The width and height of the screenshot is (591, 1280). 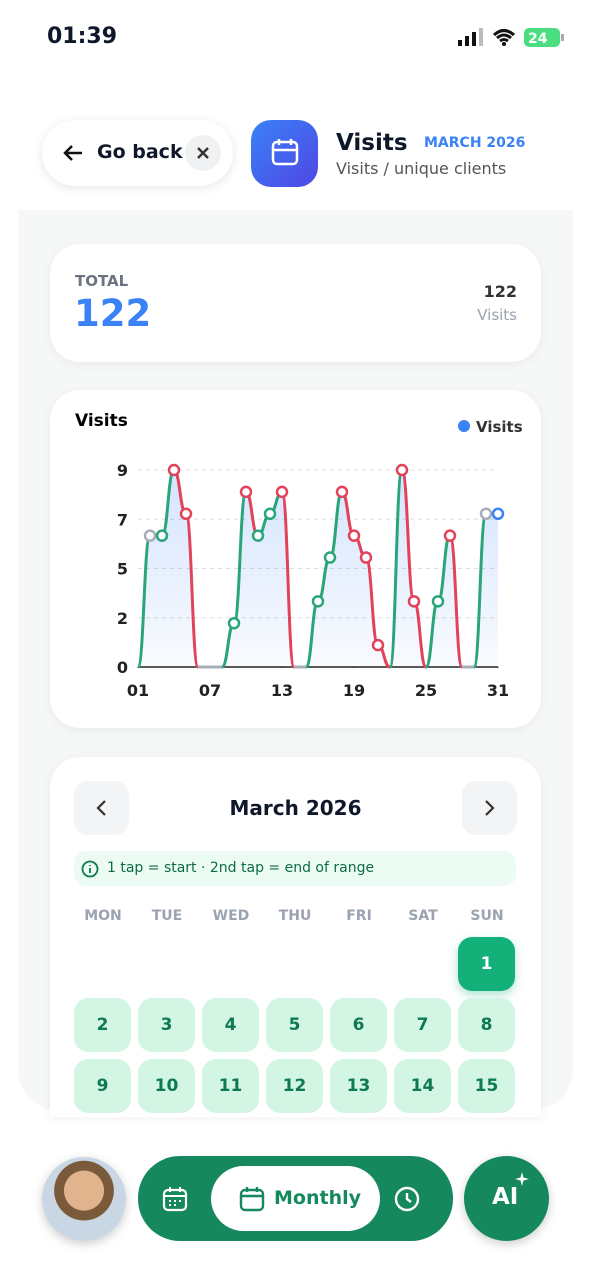 What do you see at coordinates (538, 39) in the screenshot?
I see `battery-level: 24` at bounding box center [538, 39].